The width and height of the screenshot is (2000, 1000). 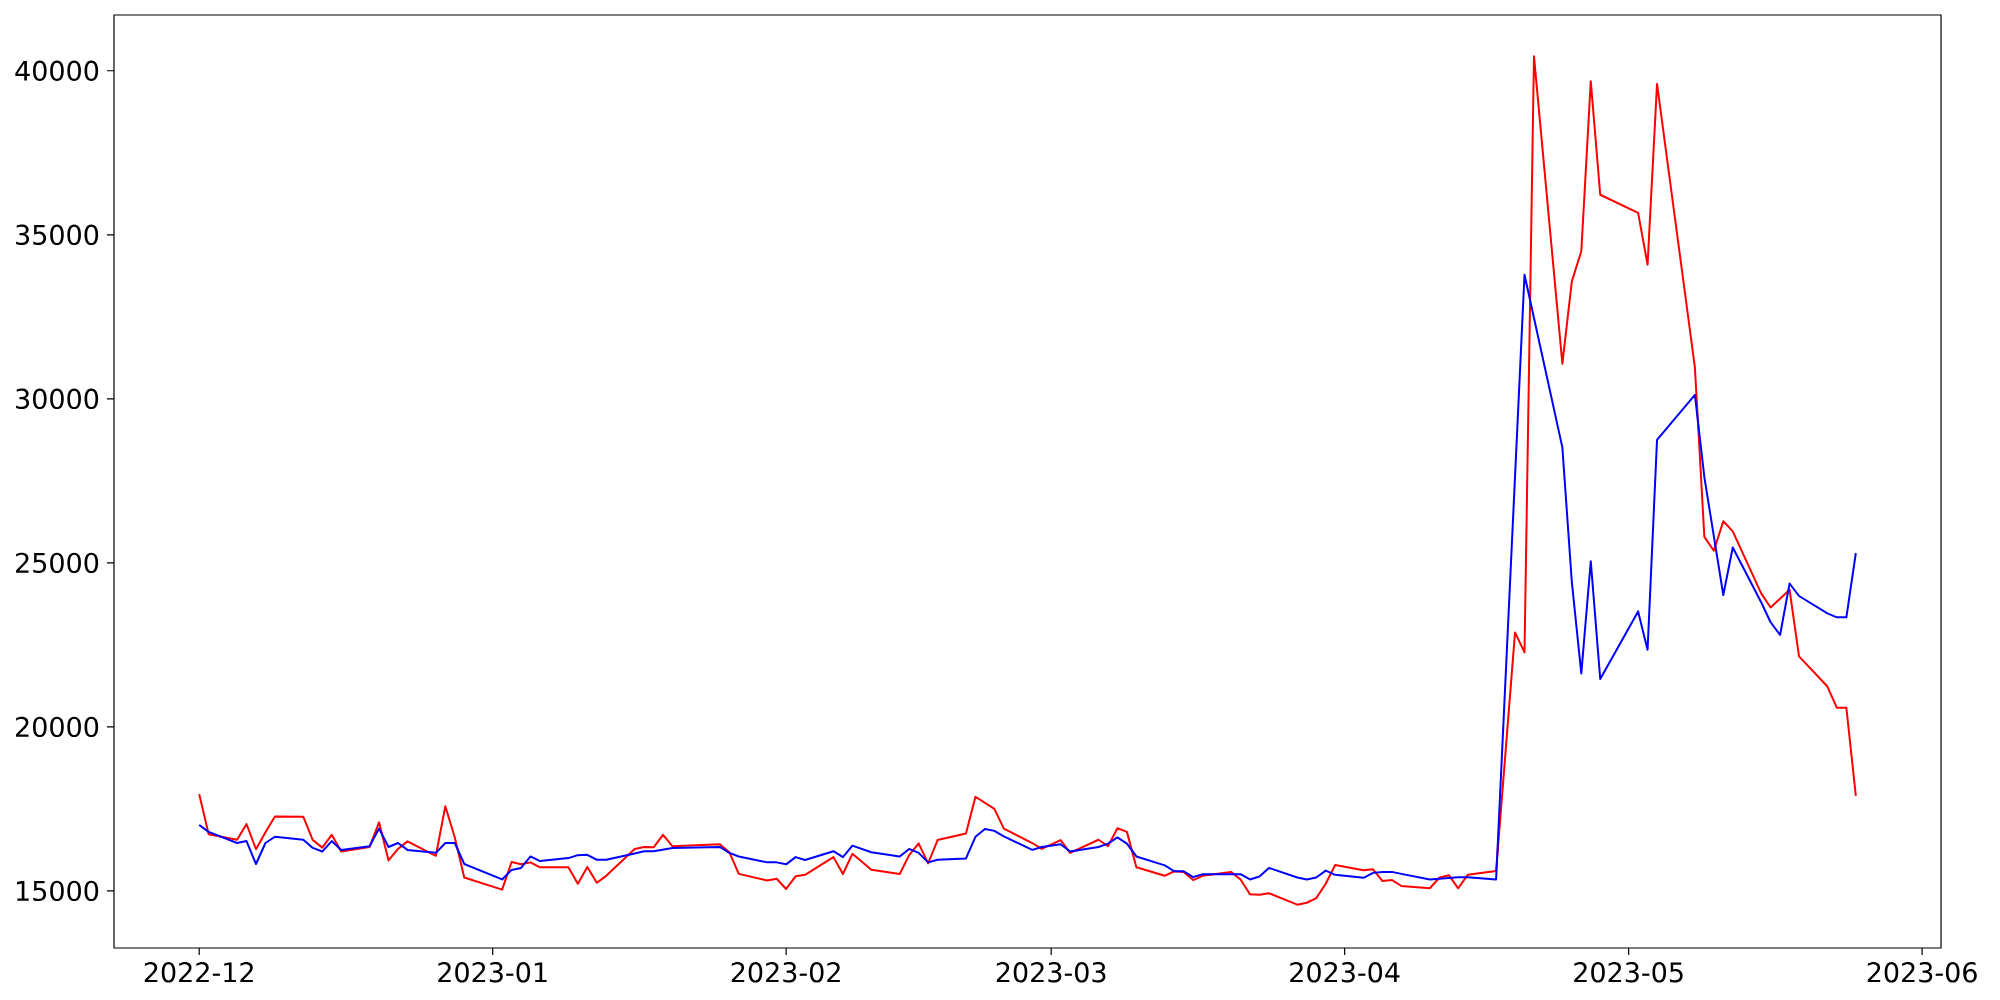 What do you see at coordinates (57, 234) in the screenshot?
I see `y-tick-label: 35000` at bounding box center [57, 234].